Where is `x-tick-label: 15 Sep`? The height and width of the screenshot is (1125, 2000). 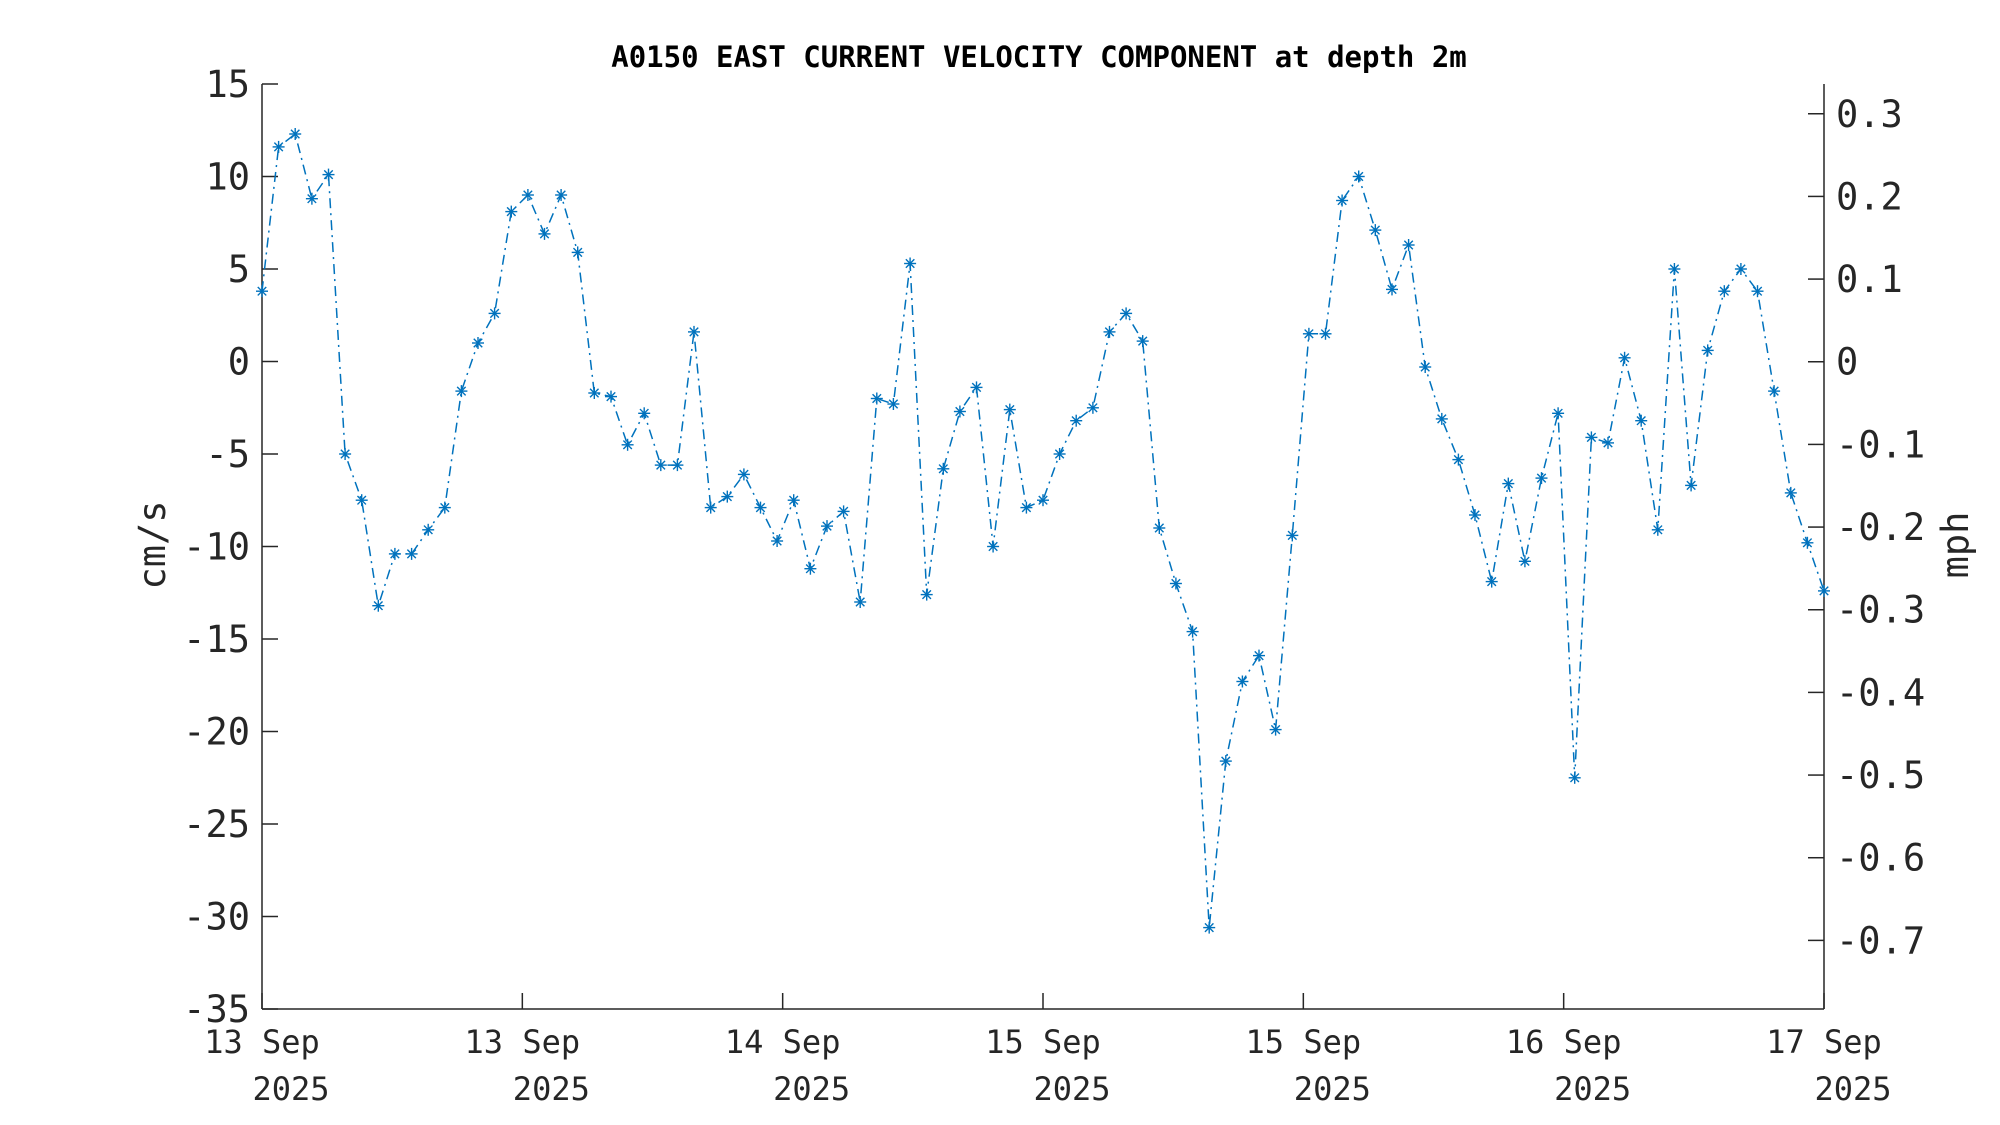 x-tick-label: 15 Sep is located at coordinates (1043, 1042).